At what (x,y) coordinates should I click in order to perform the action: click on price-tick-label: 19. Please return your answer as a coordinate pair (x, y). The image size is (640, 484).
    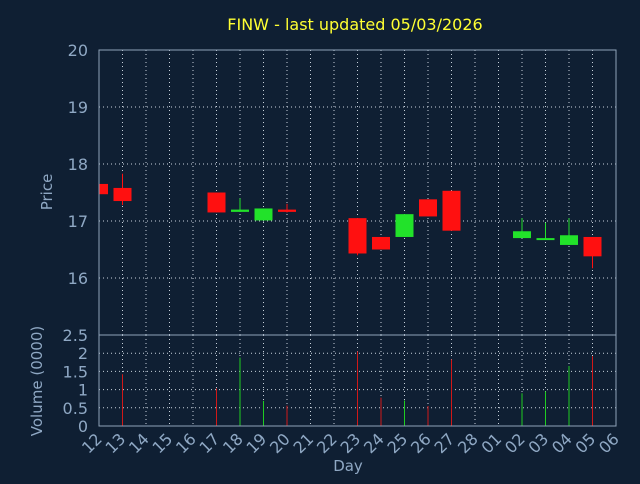
    Looking at the image, I should click on (78, 107).